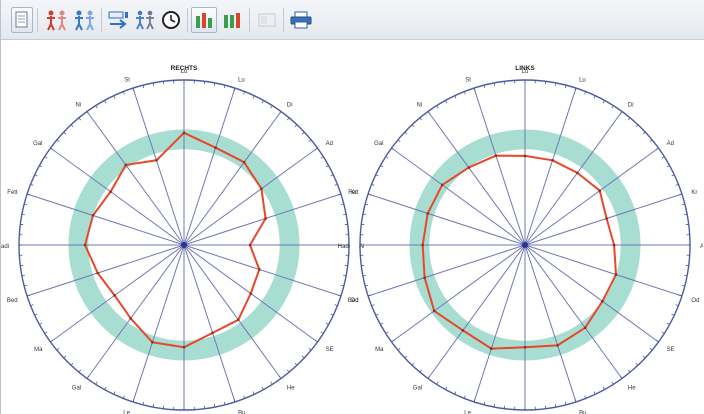  I want to click on disabled-panel-button, so click(267, 20).